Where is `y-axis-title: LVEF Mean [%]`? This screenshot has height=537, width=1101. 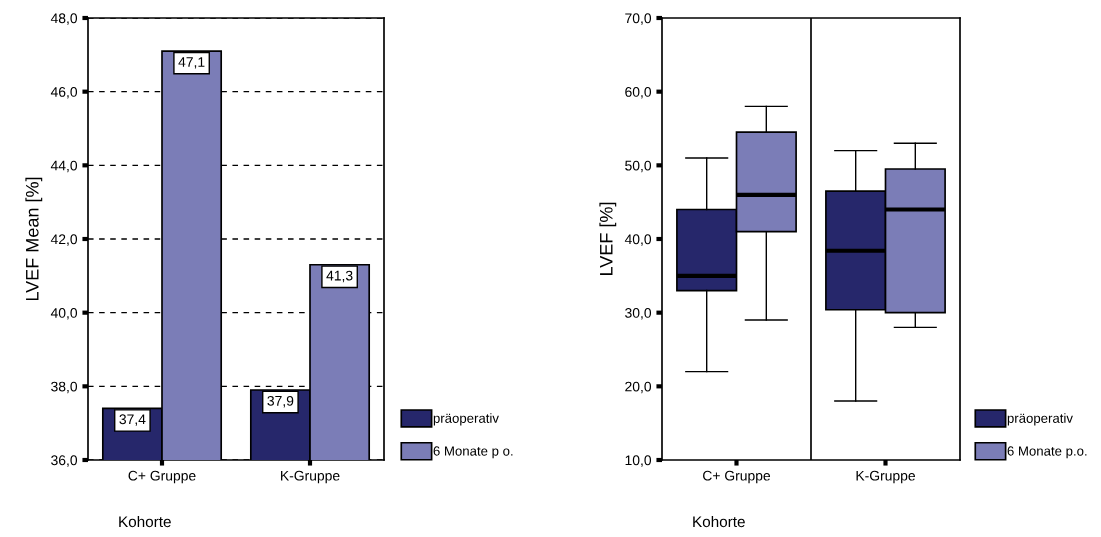
y-axis-title: LVEF Mean [%] is located at coordinates (34, 239).